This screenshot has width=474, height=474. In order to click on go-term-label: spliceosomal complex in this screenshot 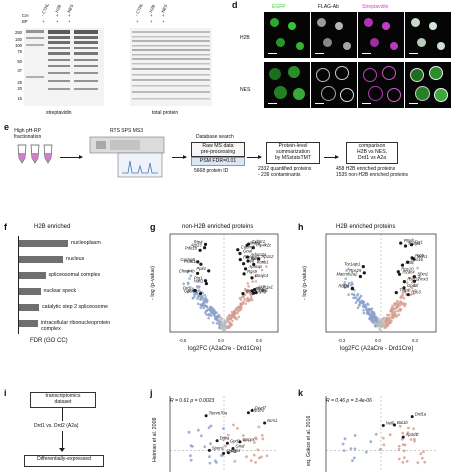, I will do `click(74, 275)`.